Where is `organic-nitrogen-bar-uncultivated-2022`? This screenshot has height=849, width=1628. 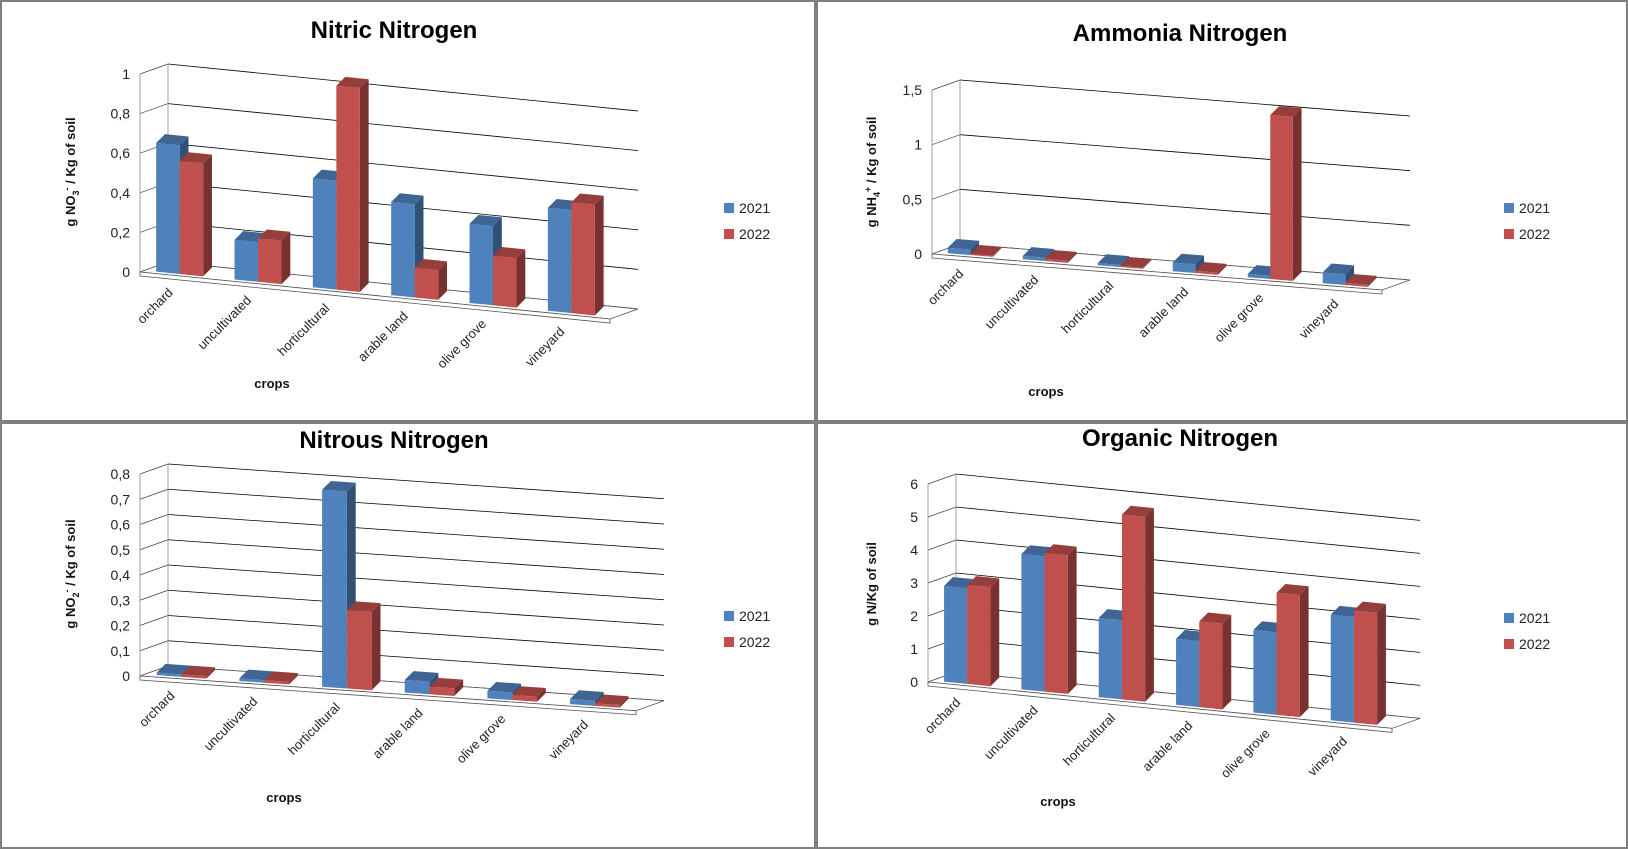
organic-nitrogen-bar-uncultivated-2022 is located at coordinates (1060, 619).